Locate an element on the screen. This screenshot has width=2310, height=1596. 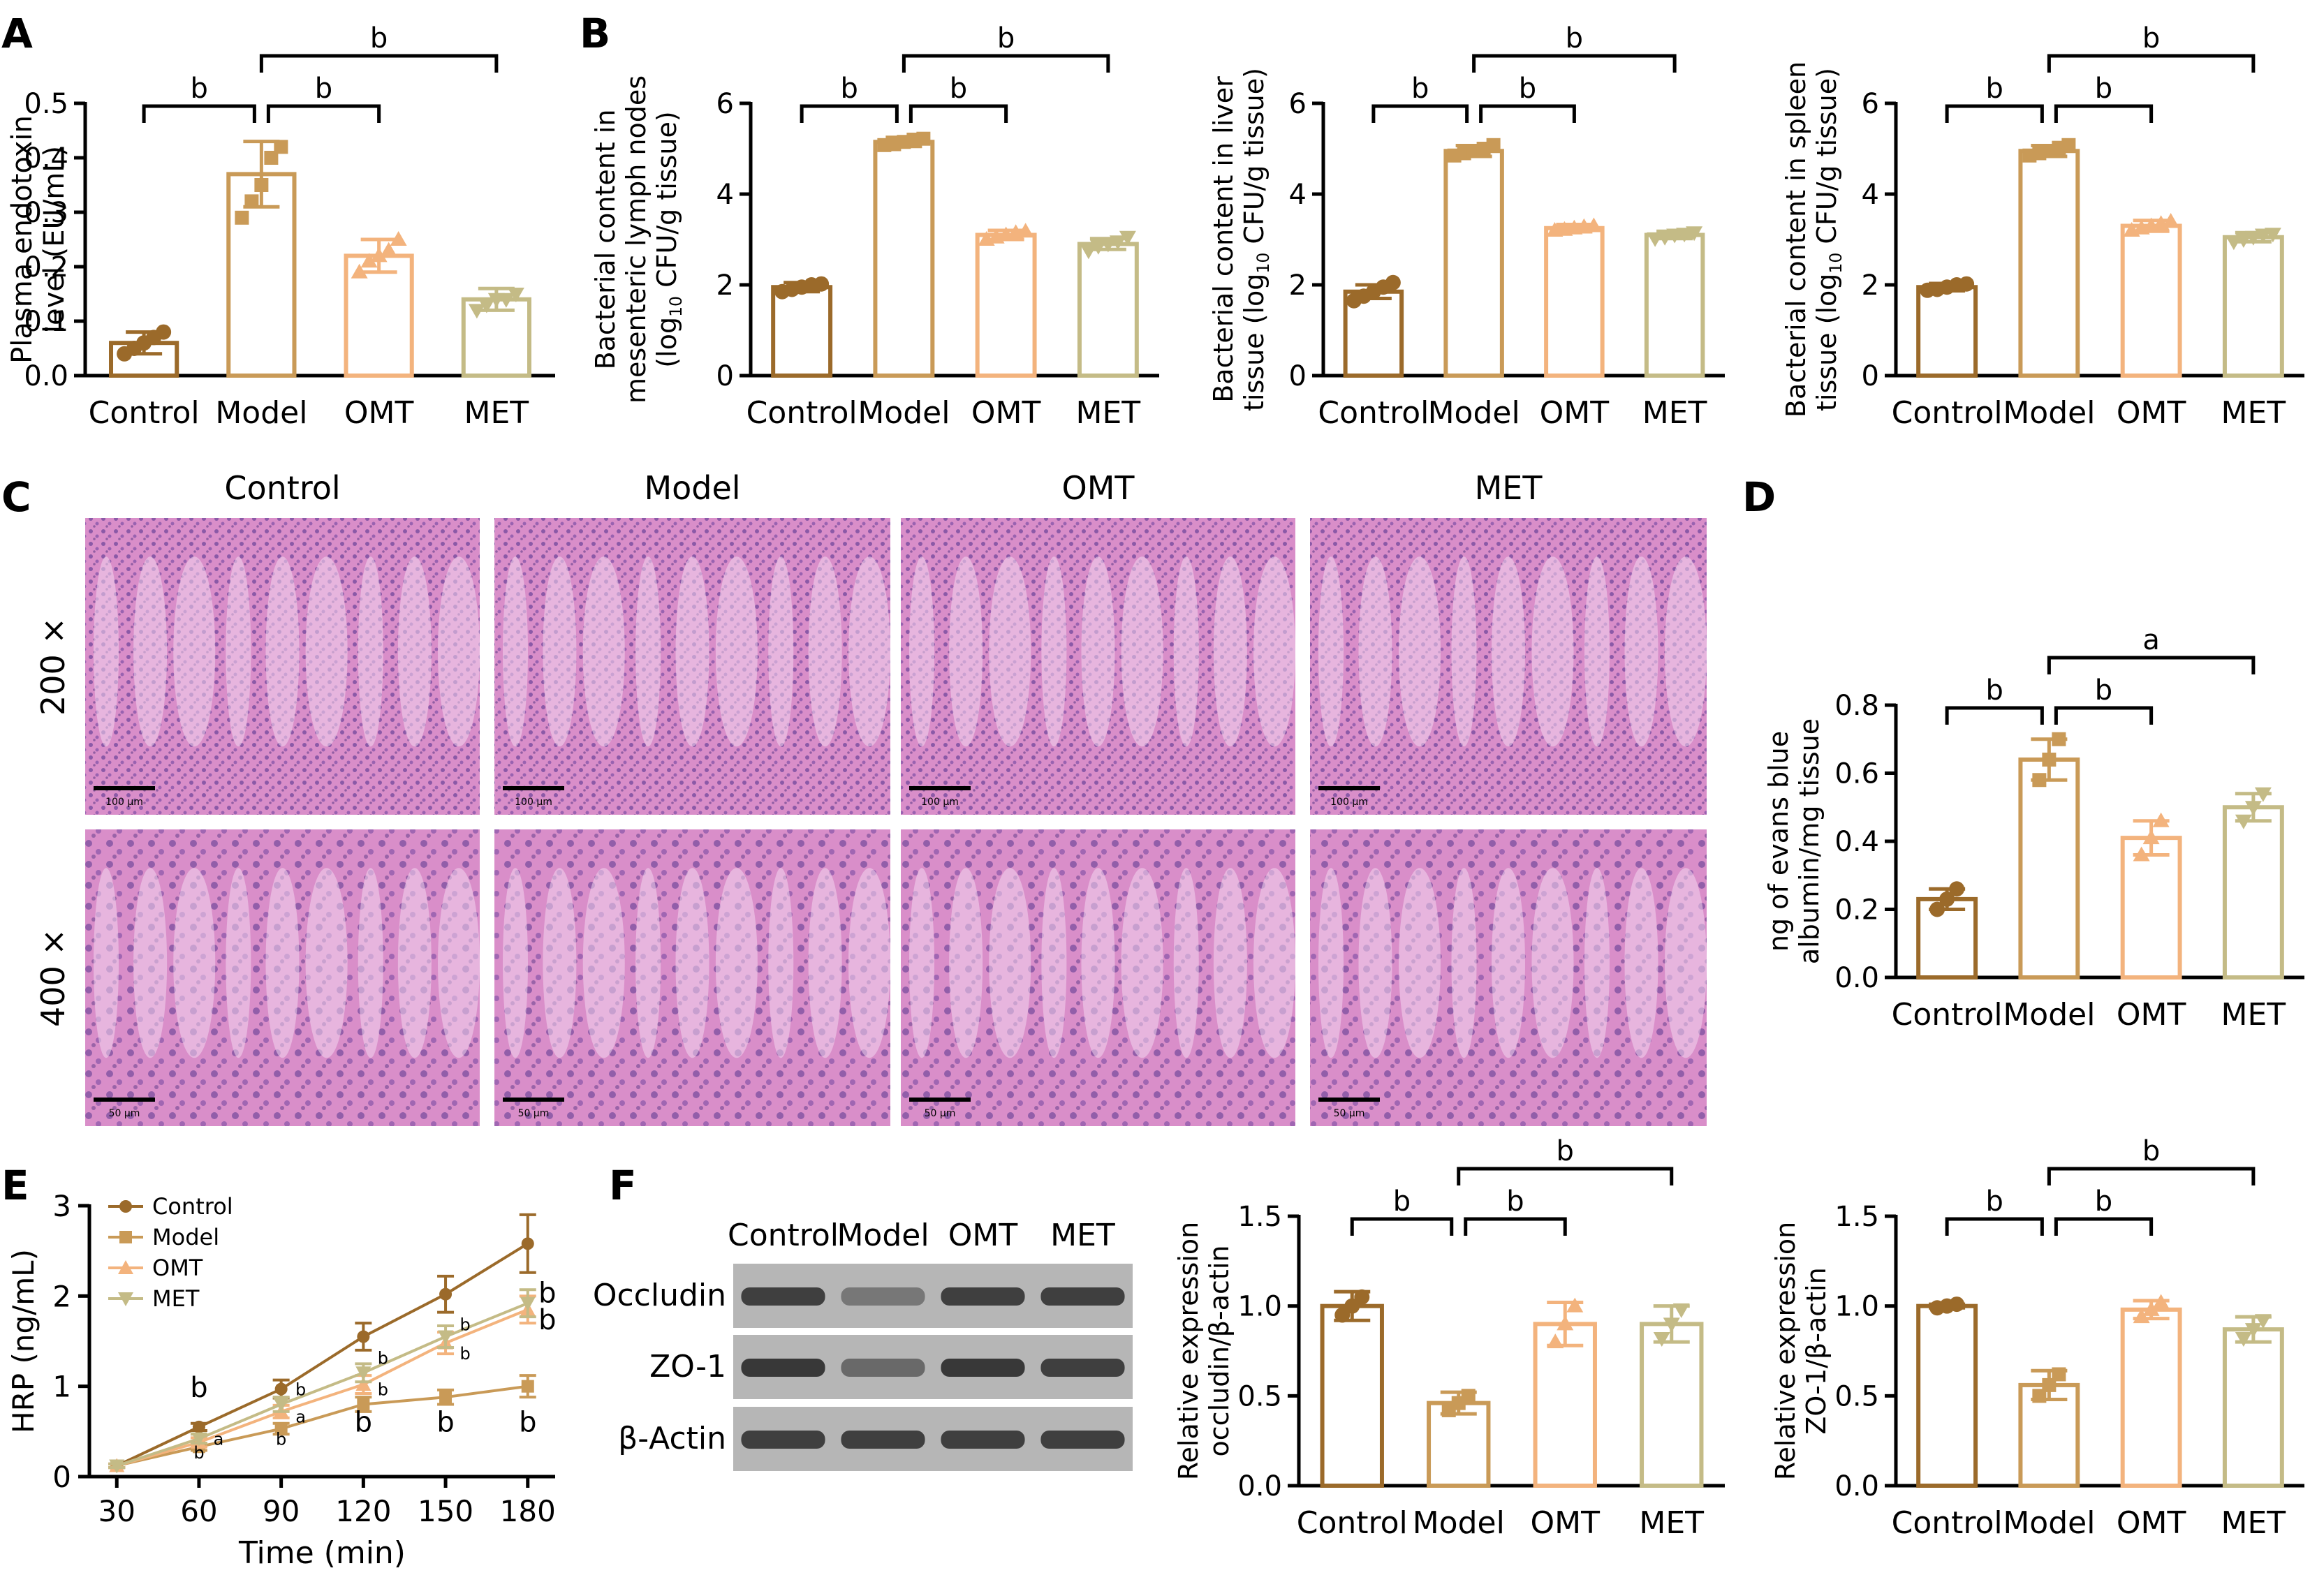
y-tick-label: 1.0 is located at coordinates (1259, 1307).